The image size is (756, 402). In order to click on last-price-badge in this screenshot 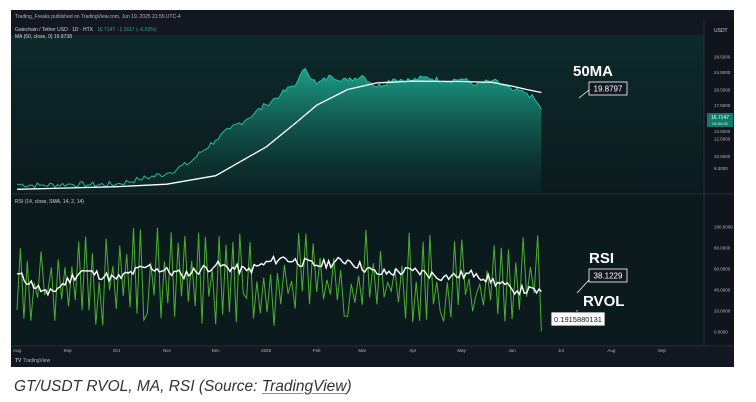, I will do `click(720, 120)`.